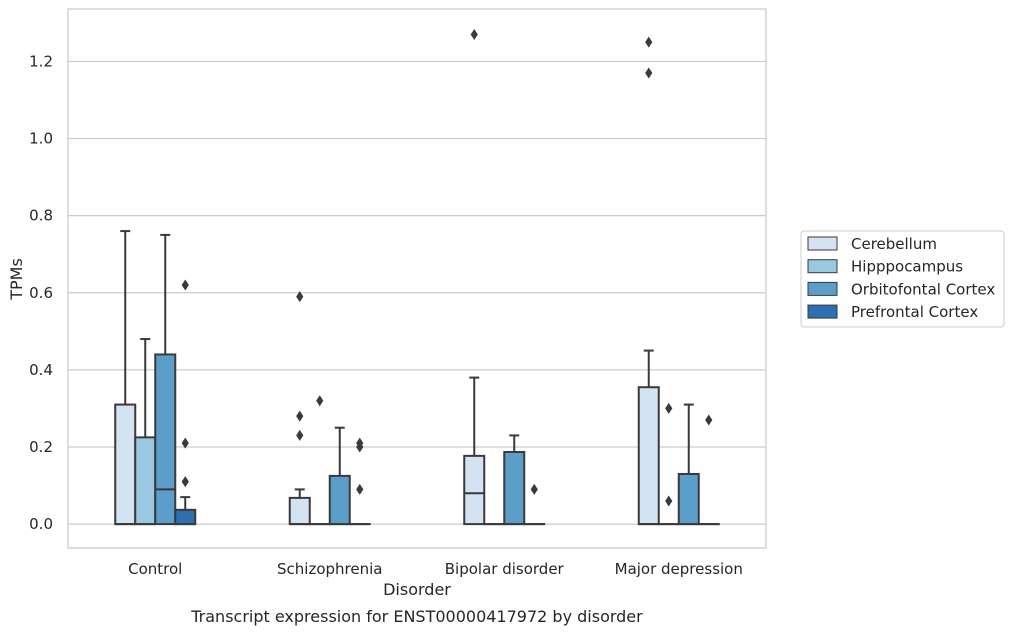 This screenshot has width=1014, height=634. What do you see at coordinates (41, 447) in the screenshot?
I see `y-tick-label: 0.2` at bounding box center [41, 447].